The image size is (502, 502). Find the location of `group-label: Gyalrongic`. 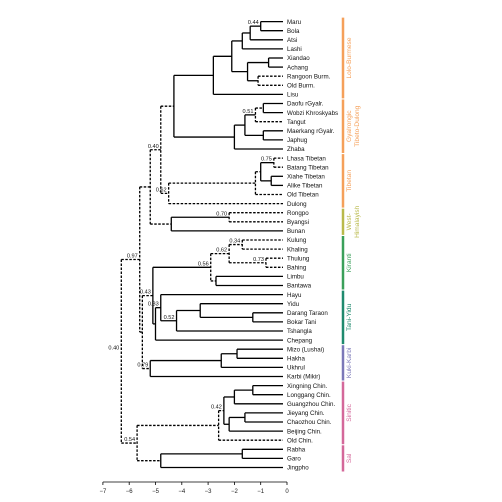

group-label: Gyalrongic is located at coordinates (349, 126).